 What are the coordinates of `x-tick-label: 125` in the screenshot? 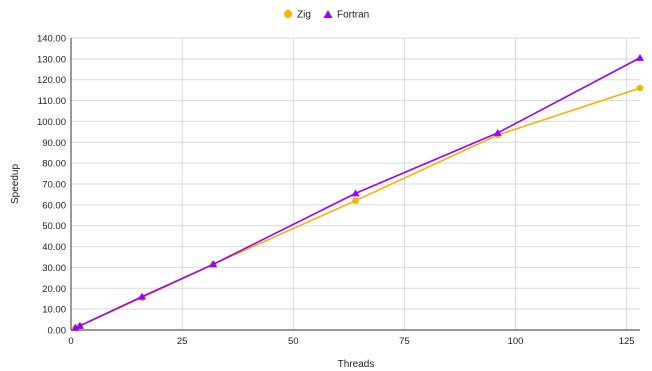 It's located at (627, 341).